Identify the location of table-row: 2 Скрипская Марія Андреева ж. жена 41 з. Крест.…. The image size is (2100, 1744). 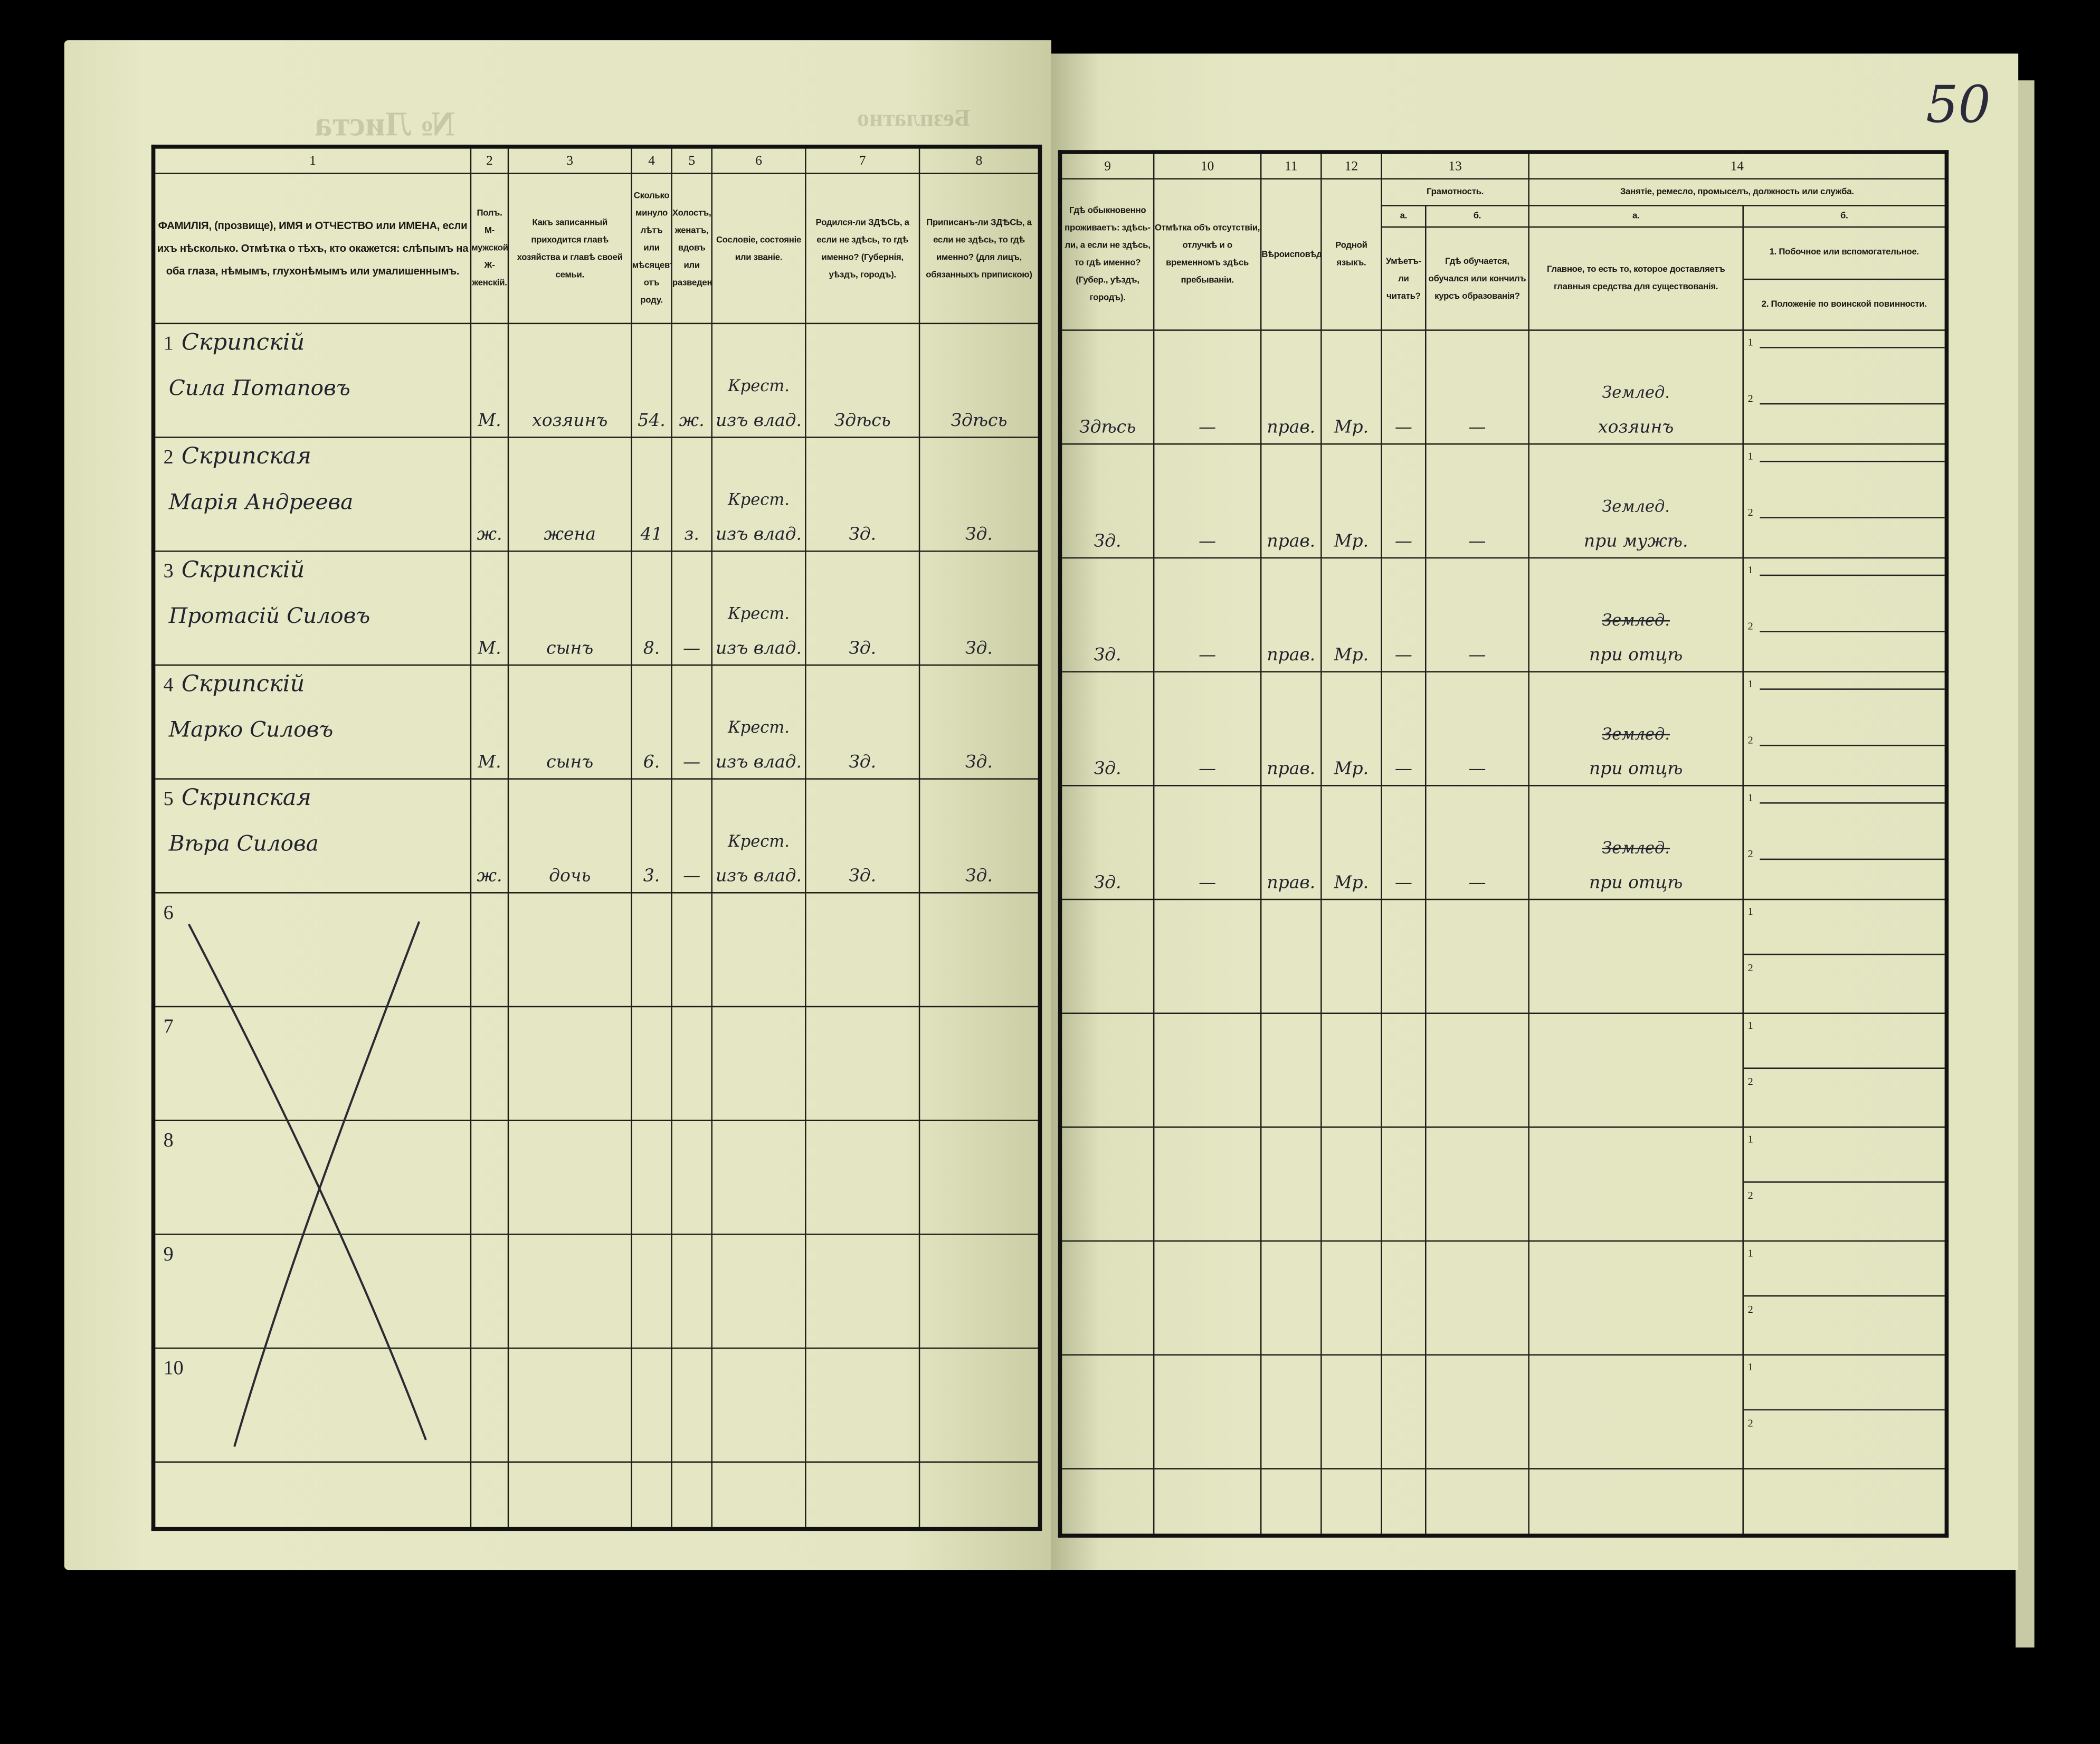
(597, 494).